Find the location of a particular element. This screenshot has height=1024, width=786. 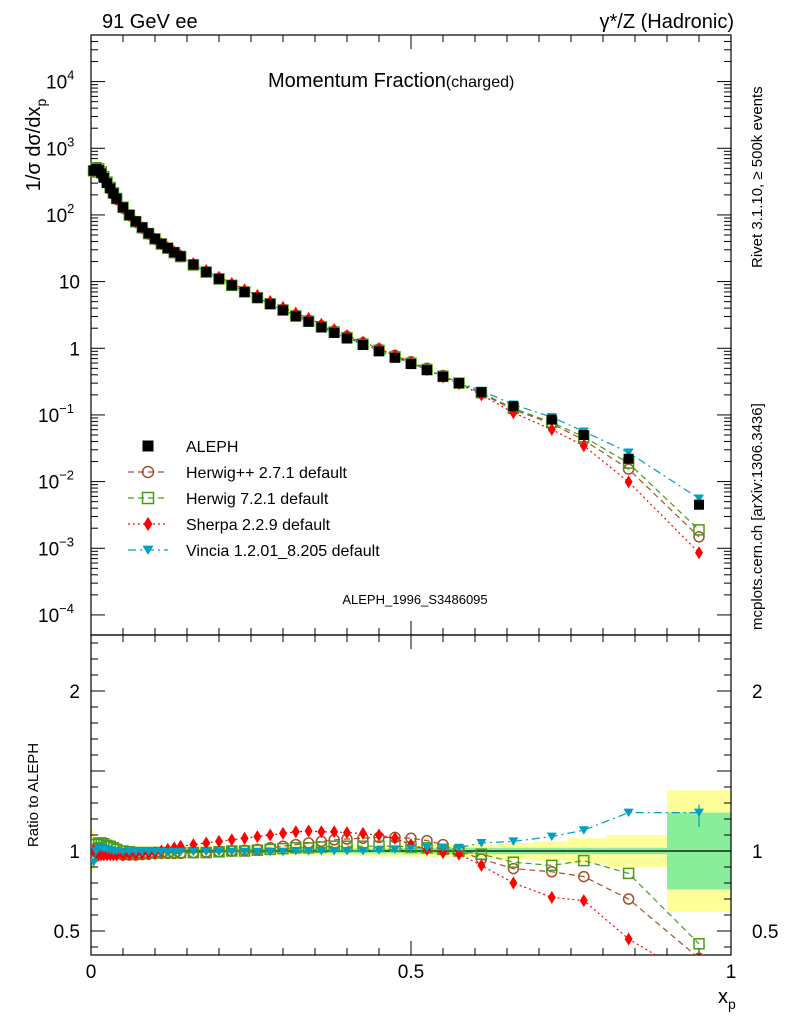

ratio-curves is located at coordinates (398, 879).